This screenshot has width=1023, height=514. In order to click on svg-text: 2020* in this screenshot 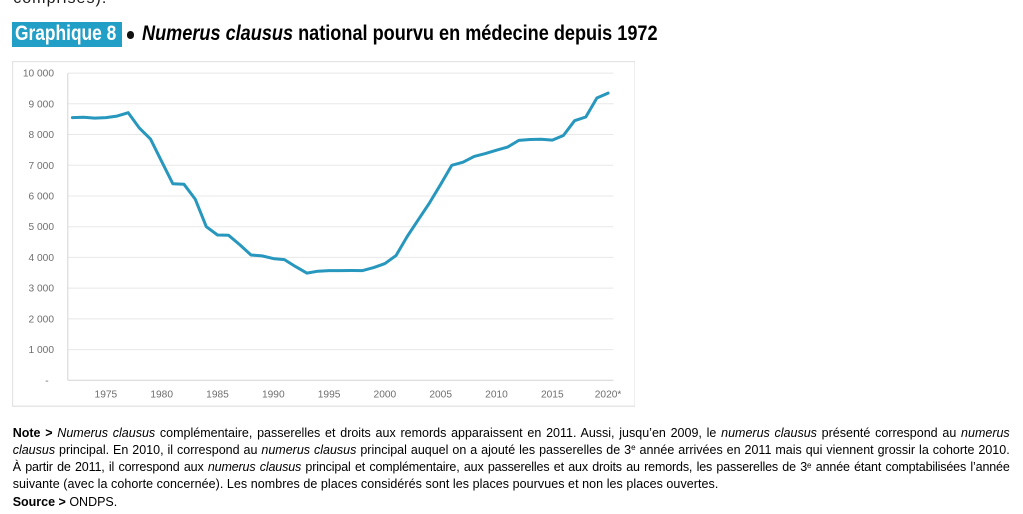, I will do `click(608, 395)`.